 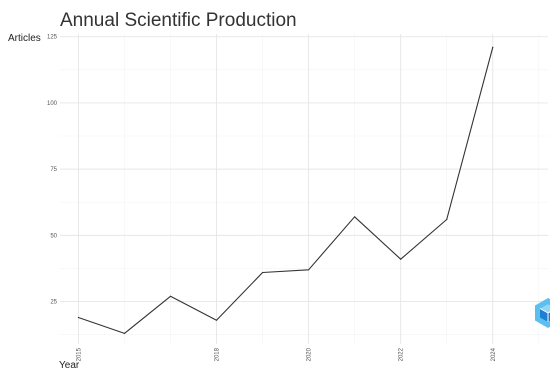 What do you see at coordinates (178, 20) in the screenshot?
I see `chart-title: Annual Scientific Production` at bounding box center [178, 20].